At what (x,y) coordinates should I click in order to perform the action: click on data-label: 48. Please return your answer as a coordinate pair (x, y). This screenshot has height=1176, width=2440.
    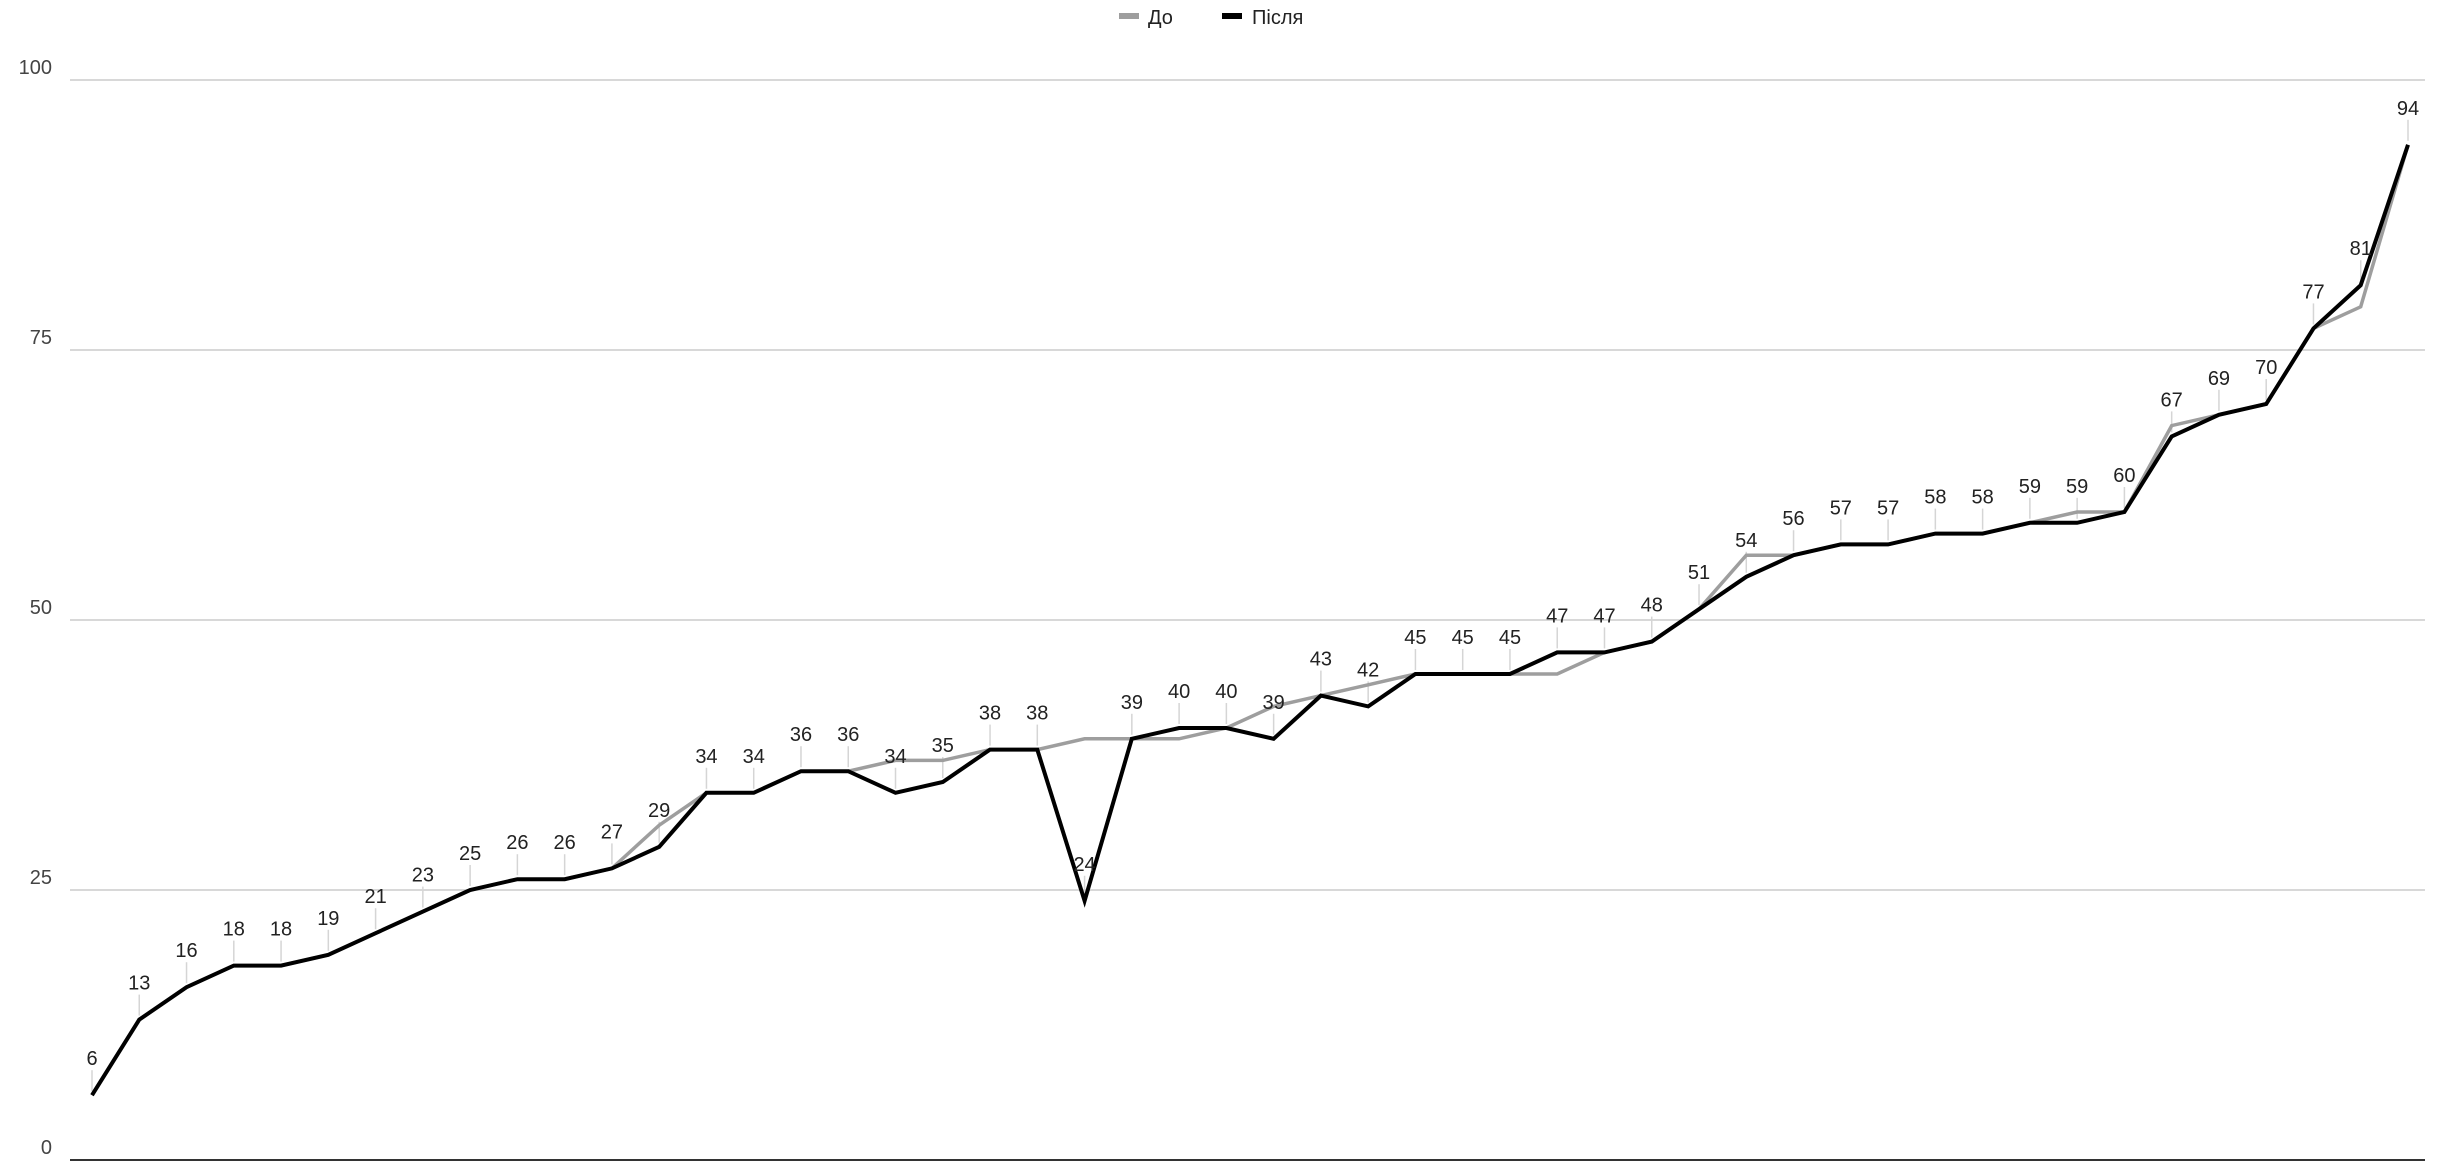
    Looking at the image, I should click on (1652, 606).